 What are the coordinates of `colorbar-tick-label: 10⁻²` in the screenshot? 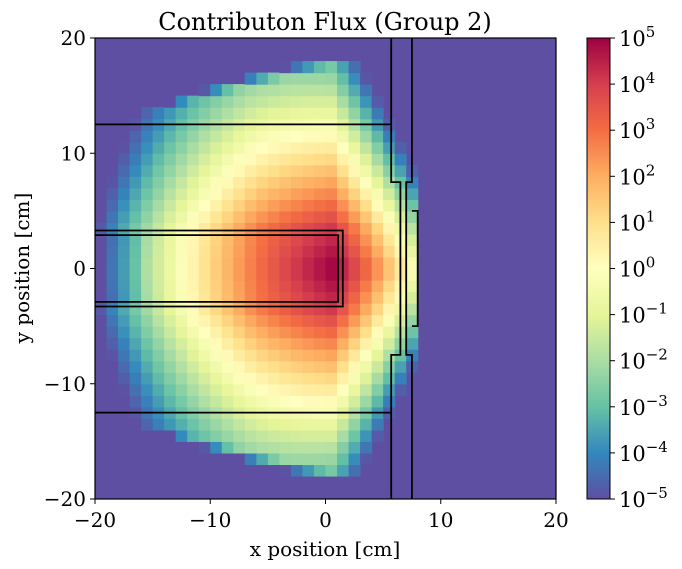 It's located at (643, 360).